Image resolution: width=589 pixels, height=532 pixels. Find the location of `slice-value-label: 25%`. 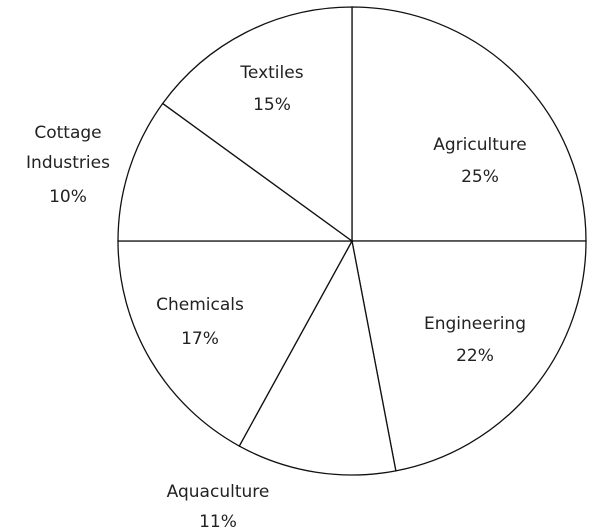

slice-value-label: 25% is located at coordinates (480, 177).